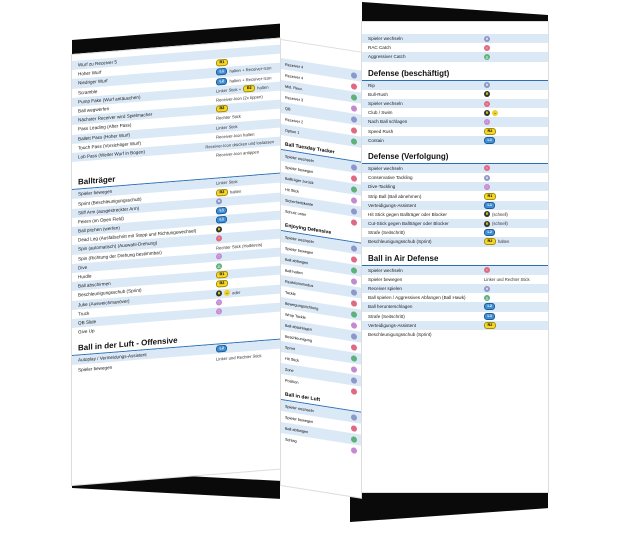  What do you see at coordinates (387, 57) in the screenshot?
I see `control-label: Aggressiver Catch` at bounding box center [387, 57].